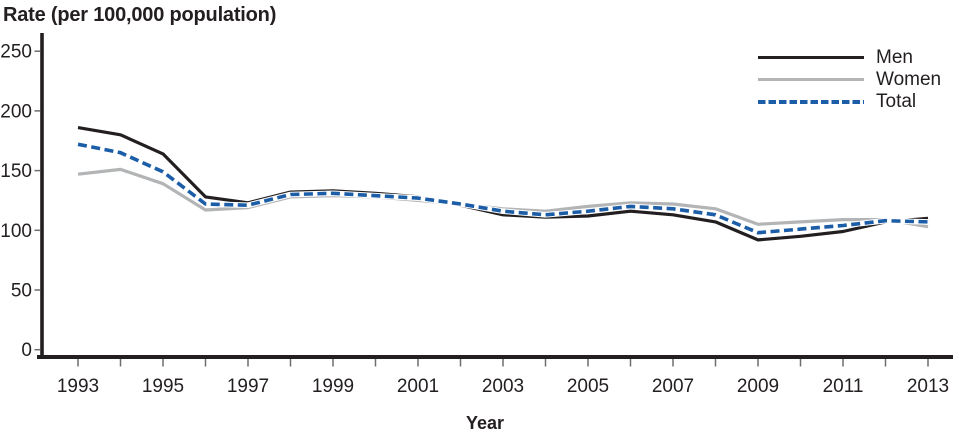 Image resolution: width=960 pixels, height=441 pixels. What do you see at coordinates (588, 386) in the screenshot?
I see `x-tick-label: 2005` at bounding box center [588, 386].